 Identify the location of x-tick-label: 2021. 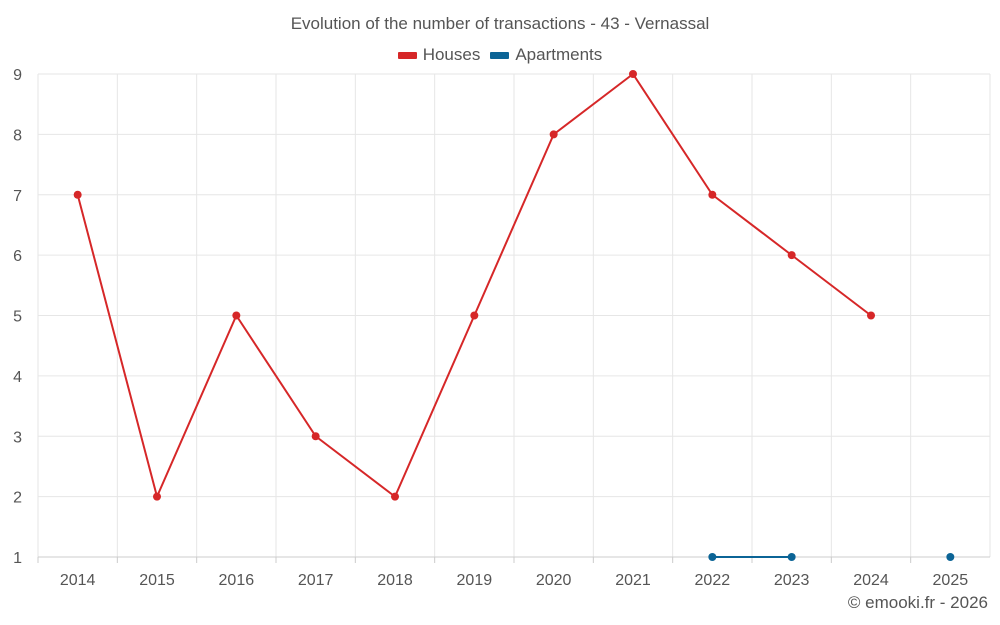
(633, 580).